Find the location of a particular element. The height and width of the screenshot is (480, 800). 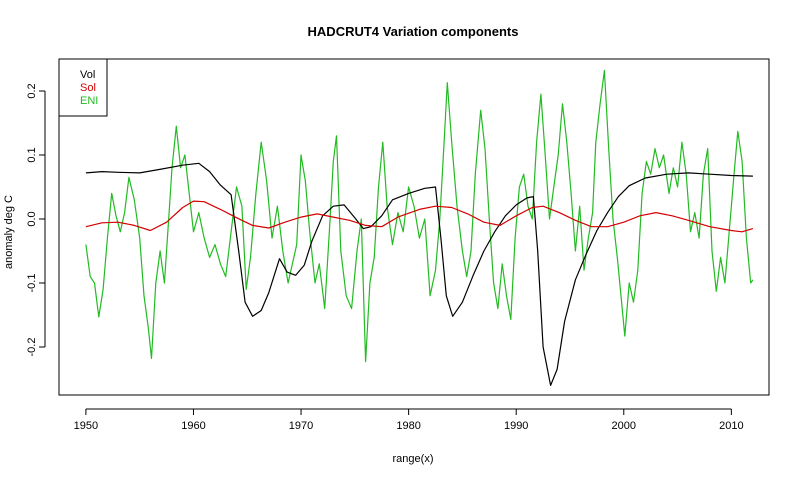

legend-entry-eni: ENI is located at coordinates (89, 101).